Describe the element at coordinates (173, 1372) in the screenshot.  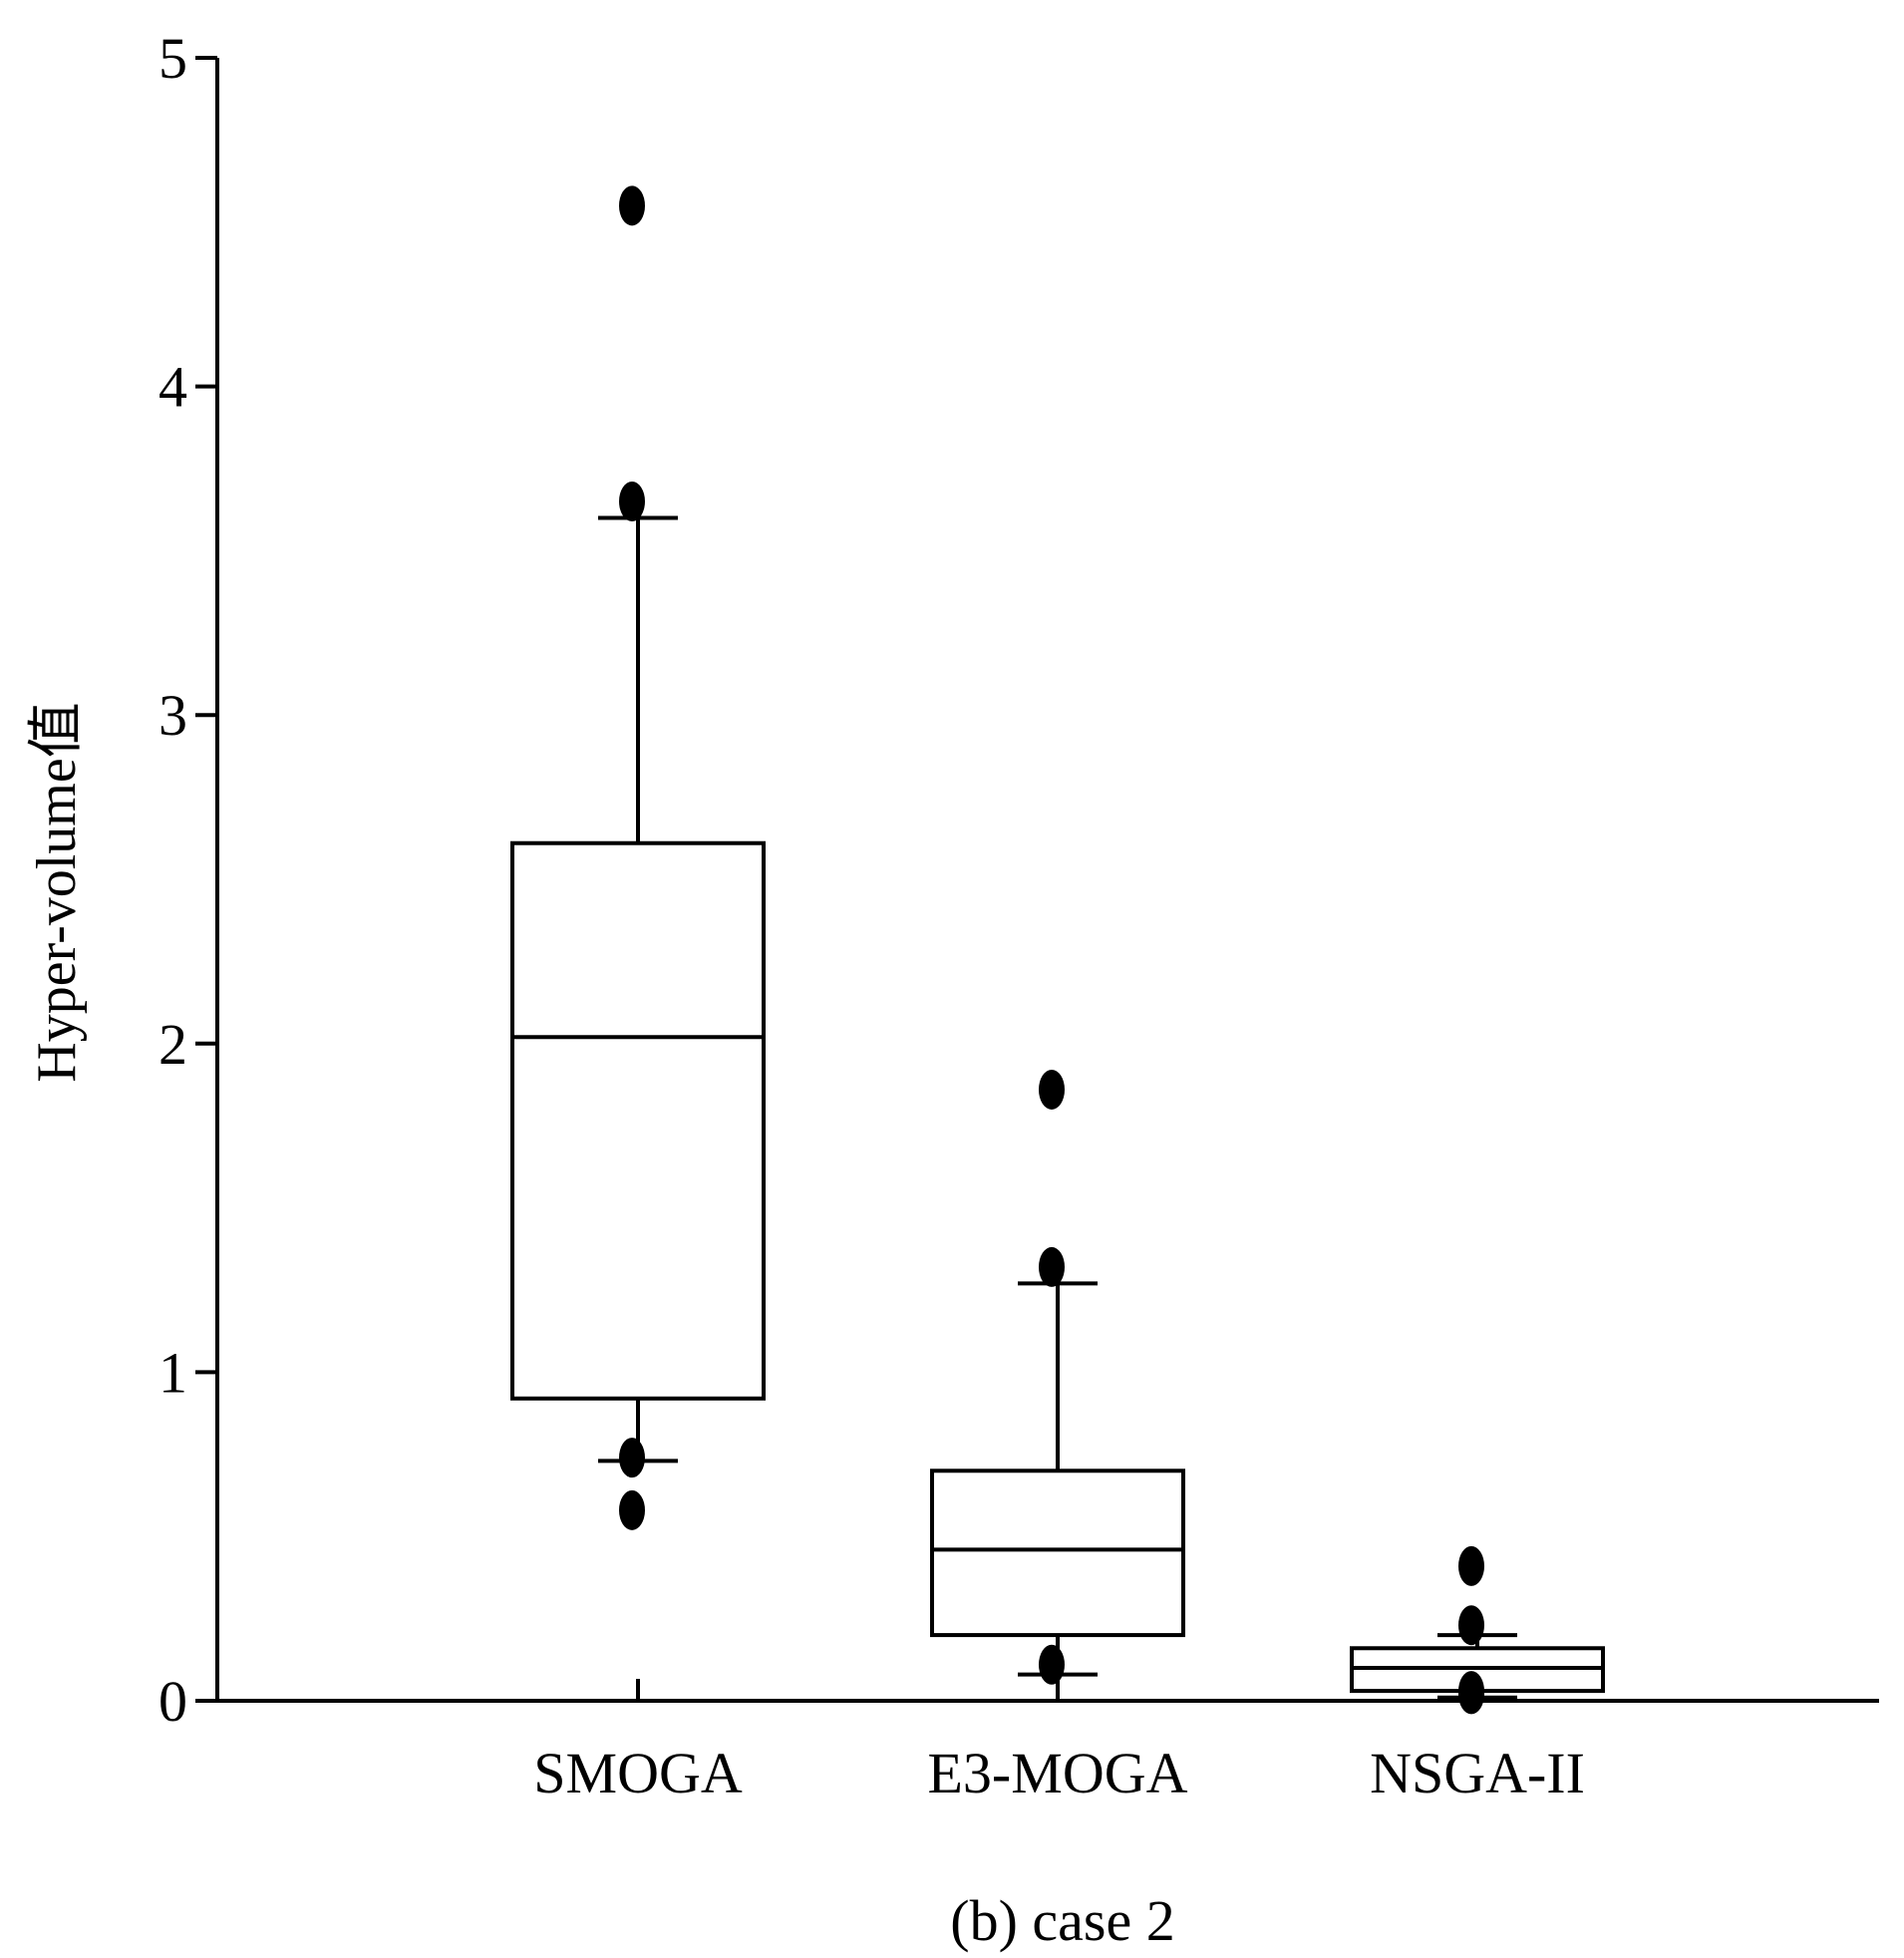
I see `y-tick-label: 1` at that location.